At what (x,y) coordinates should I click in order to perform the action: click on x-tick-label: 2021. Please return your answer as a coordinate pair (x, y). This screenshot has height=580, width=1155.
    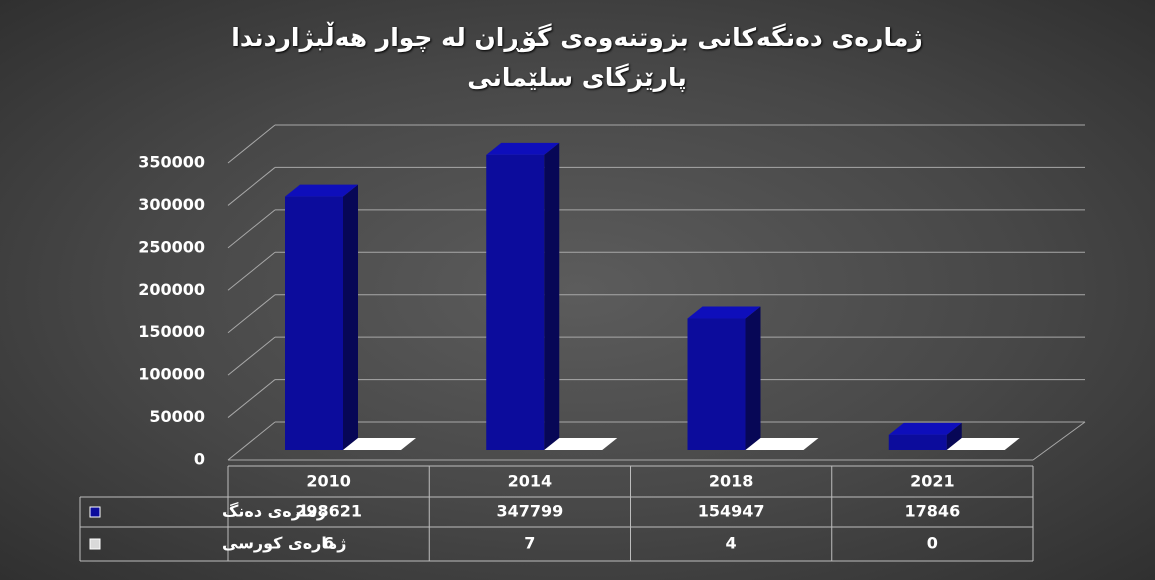
    Looking at the image, I should click on (932, 481).